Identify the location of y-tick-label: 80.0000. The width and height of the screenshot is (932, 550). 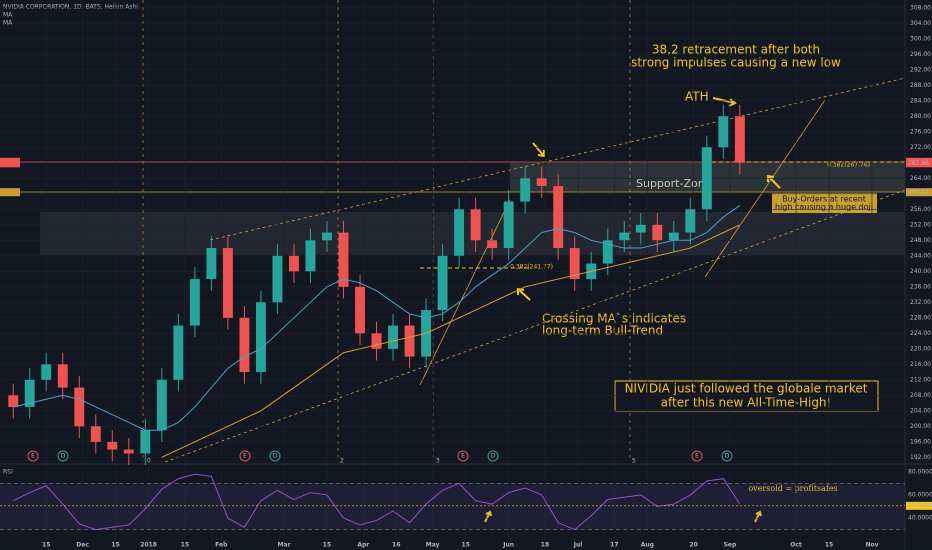
(920, 471).